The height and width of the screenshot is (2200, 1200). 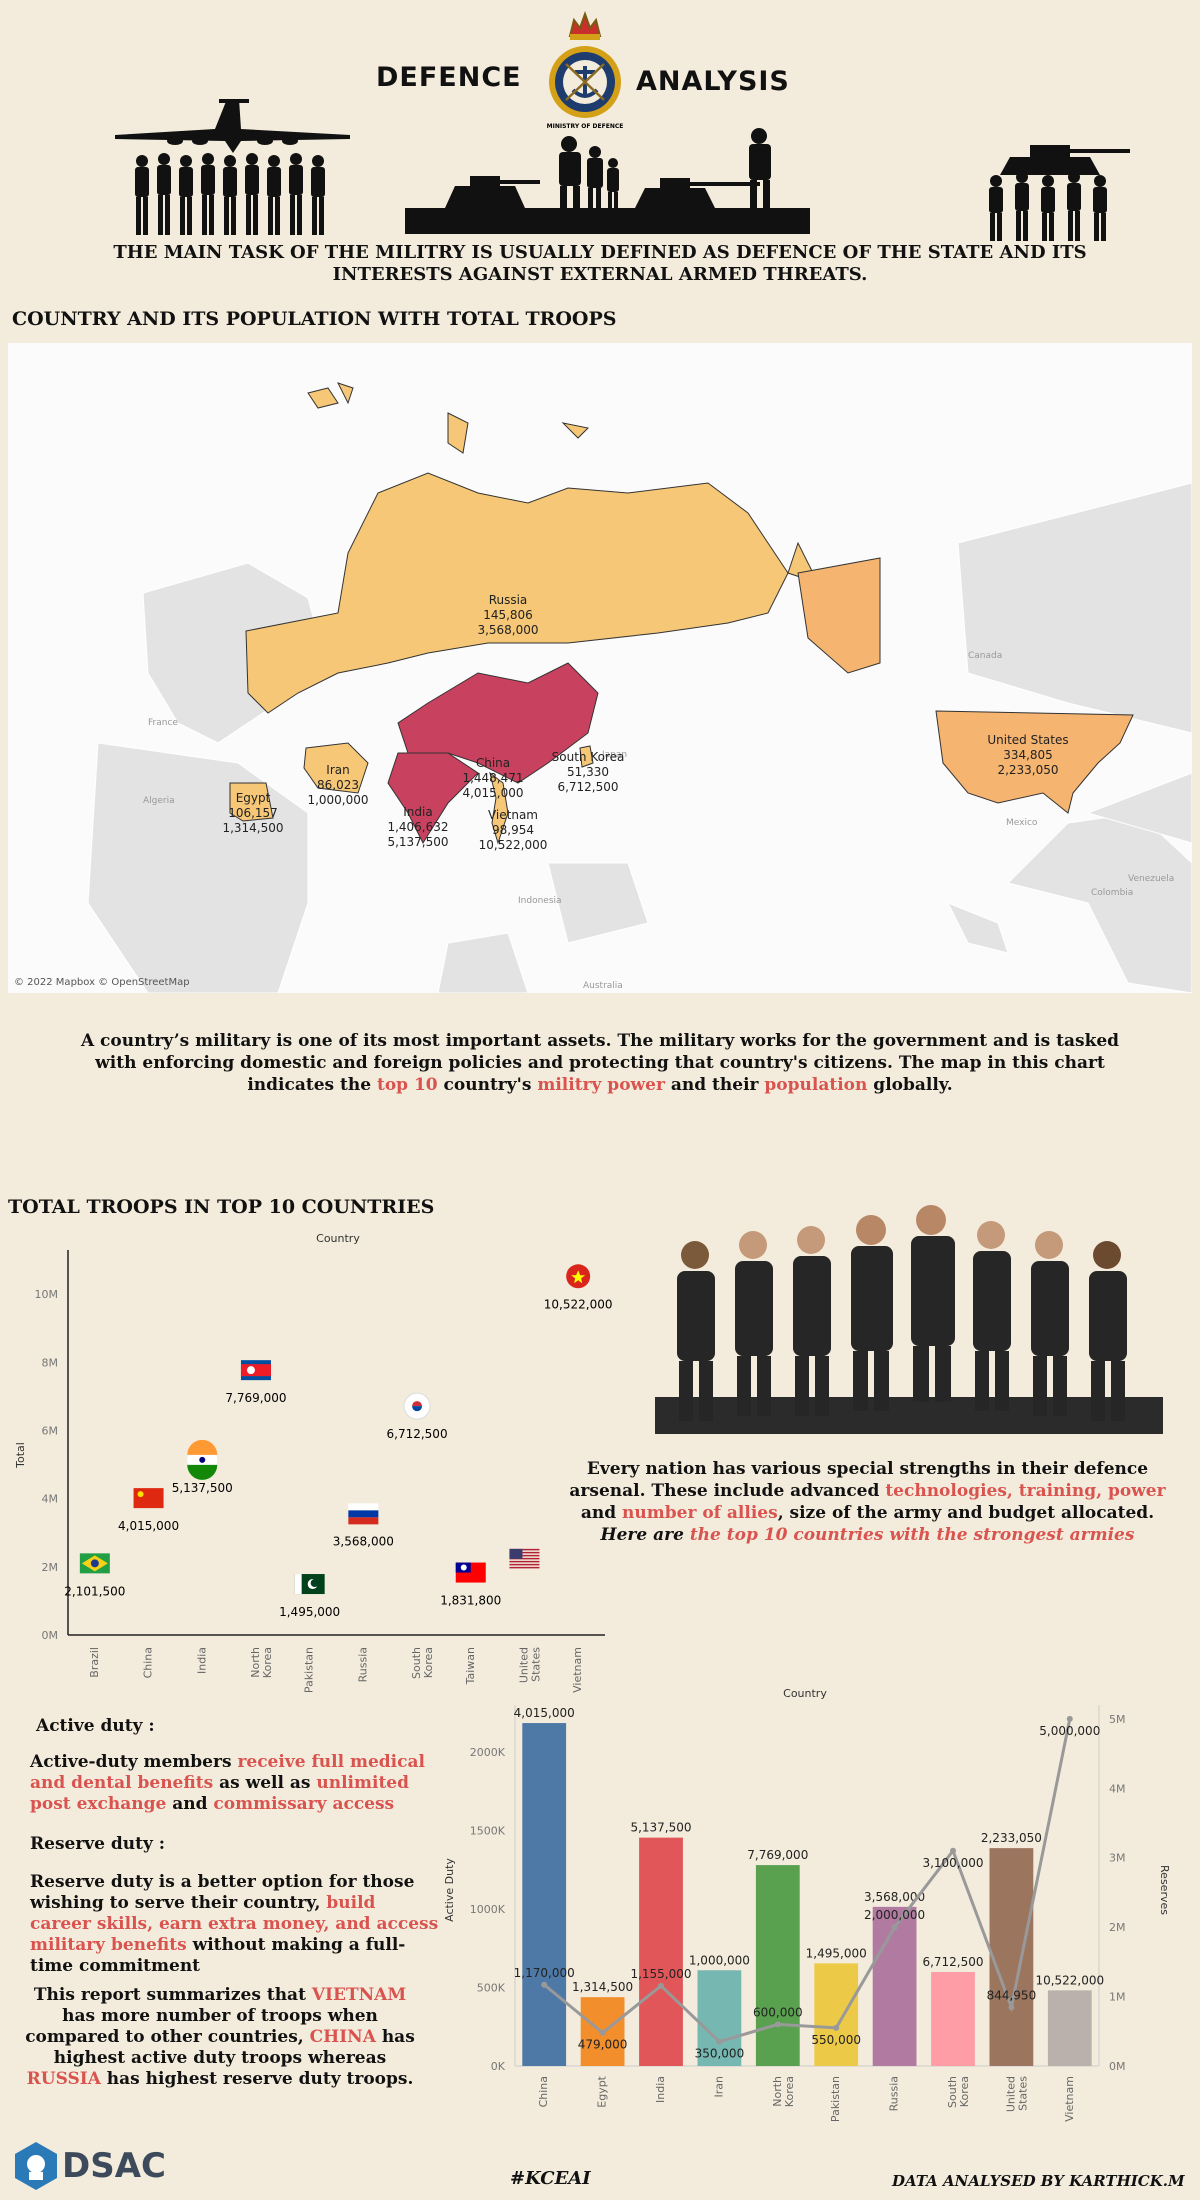 What do you see at coordinates (338, 1238) in the screenshot?
I see `scatter-title: Country` at bounding box center [338, 1238].